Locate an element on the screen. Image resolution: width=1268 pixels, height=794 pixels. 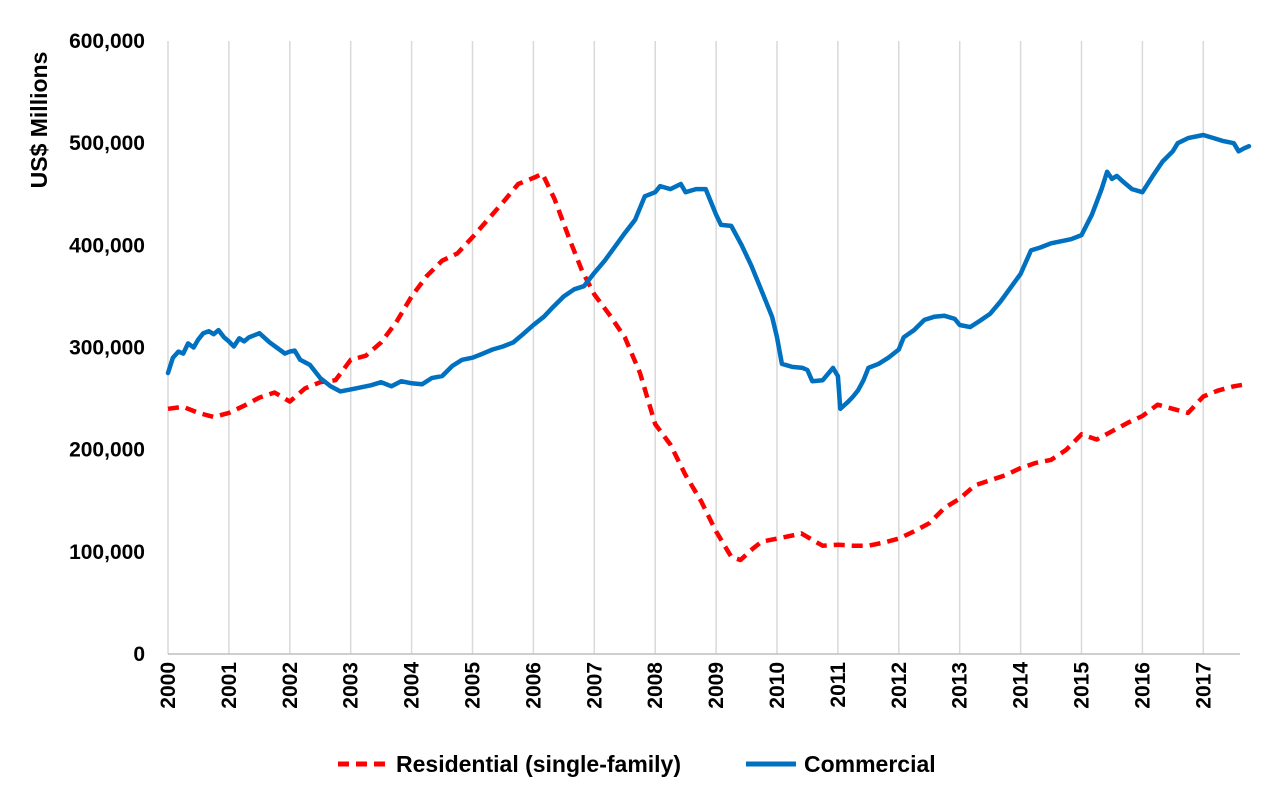
y-tick-label: 200,000 is located at coordinates (107, 450).